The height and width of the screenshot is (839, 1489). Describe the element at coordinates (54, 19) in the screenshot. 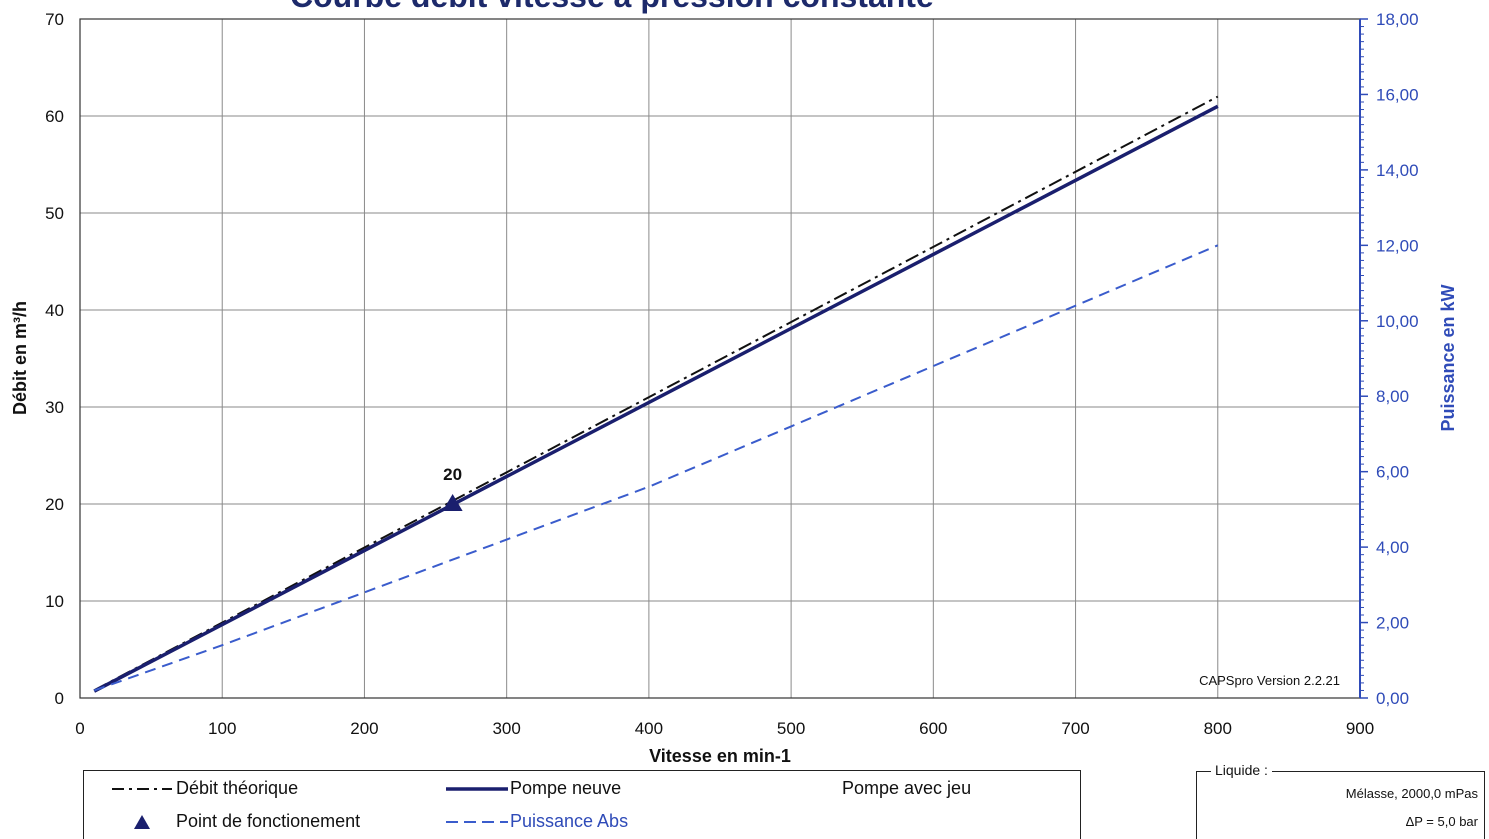

I see `left-tick-label: 70` at that location.